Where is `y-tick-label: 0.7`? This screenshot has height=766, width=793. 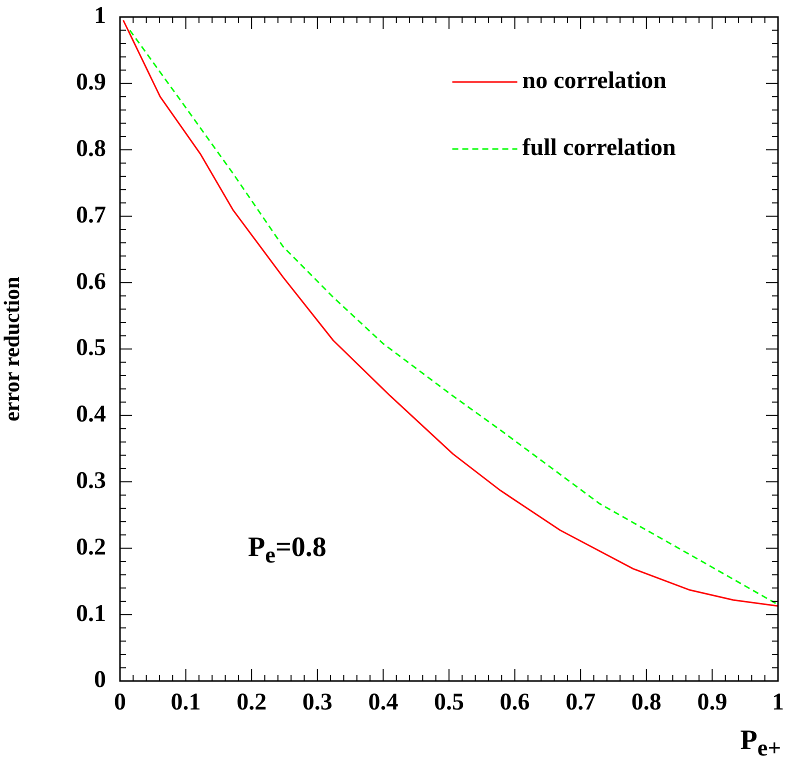 y-tick-label: 0.7 is located at coordinates (91, 215).